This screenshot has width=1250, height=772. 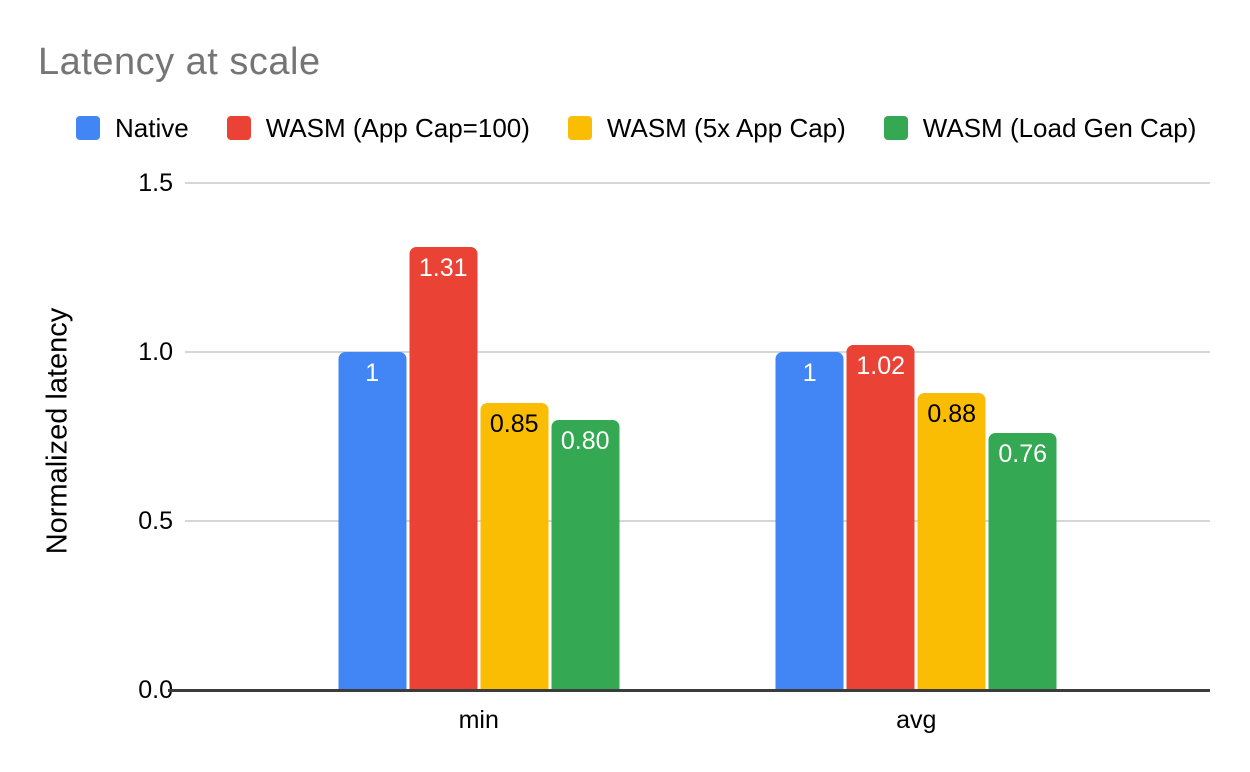 What do you see at coordinates (880, 517) in the screenshot?
I see `bar-wasm-app-cap-100-avg: 1.02` at bounding box center [880, 517].